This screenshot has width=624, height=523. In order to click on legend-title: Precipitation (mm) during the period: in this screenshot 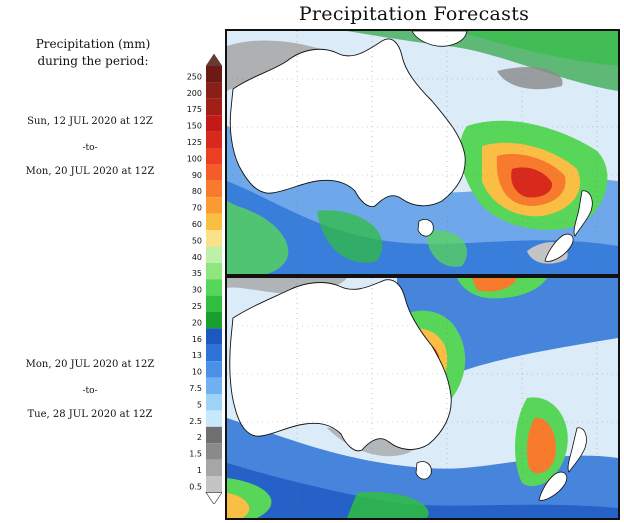, I will do `click(93, 53)`.